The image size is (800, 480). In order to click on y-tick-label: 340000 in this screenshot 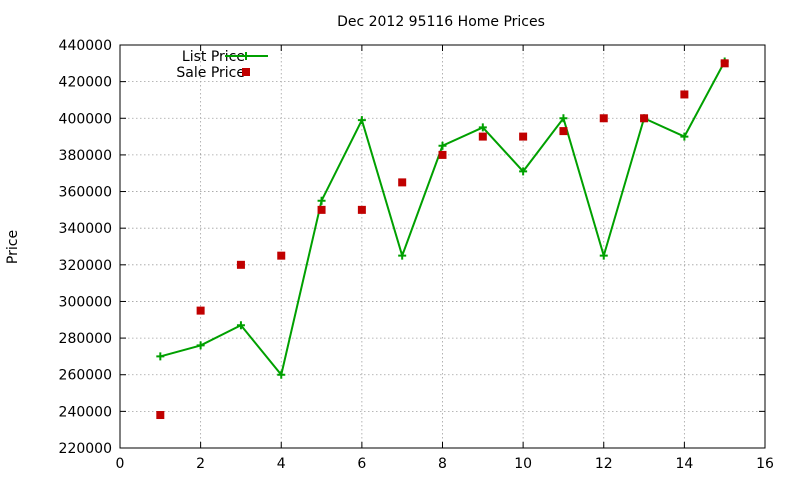, I will do `click(85, 229)`.